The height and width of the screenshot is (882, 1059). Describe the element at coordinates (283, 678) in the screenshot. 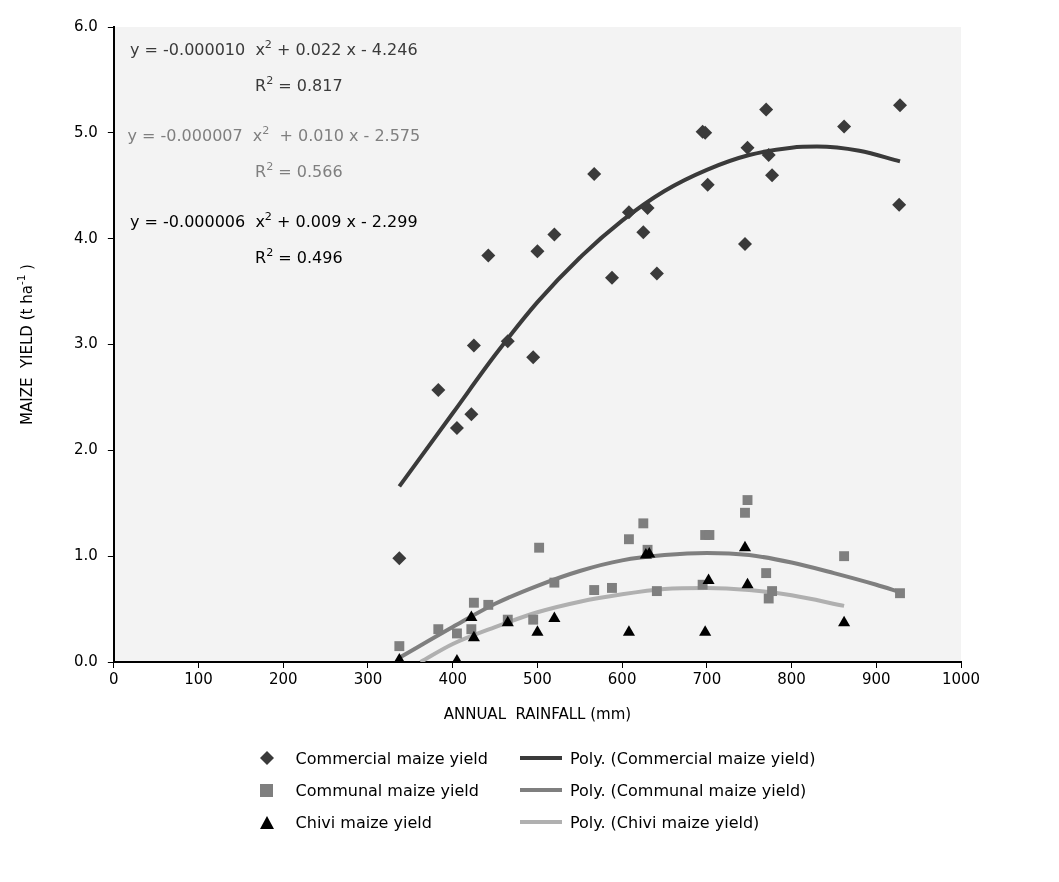

I see `x-tick-label: 200` at that location.